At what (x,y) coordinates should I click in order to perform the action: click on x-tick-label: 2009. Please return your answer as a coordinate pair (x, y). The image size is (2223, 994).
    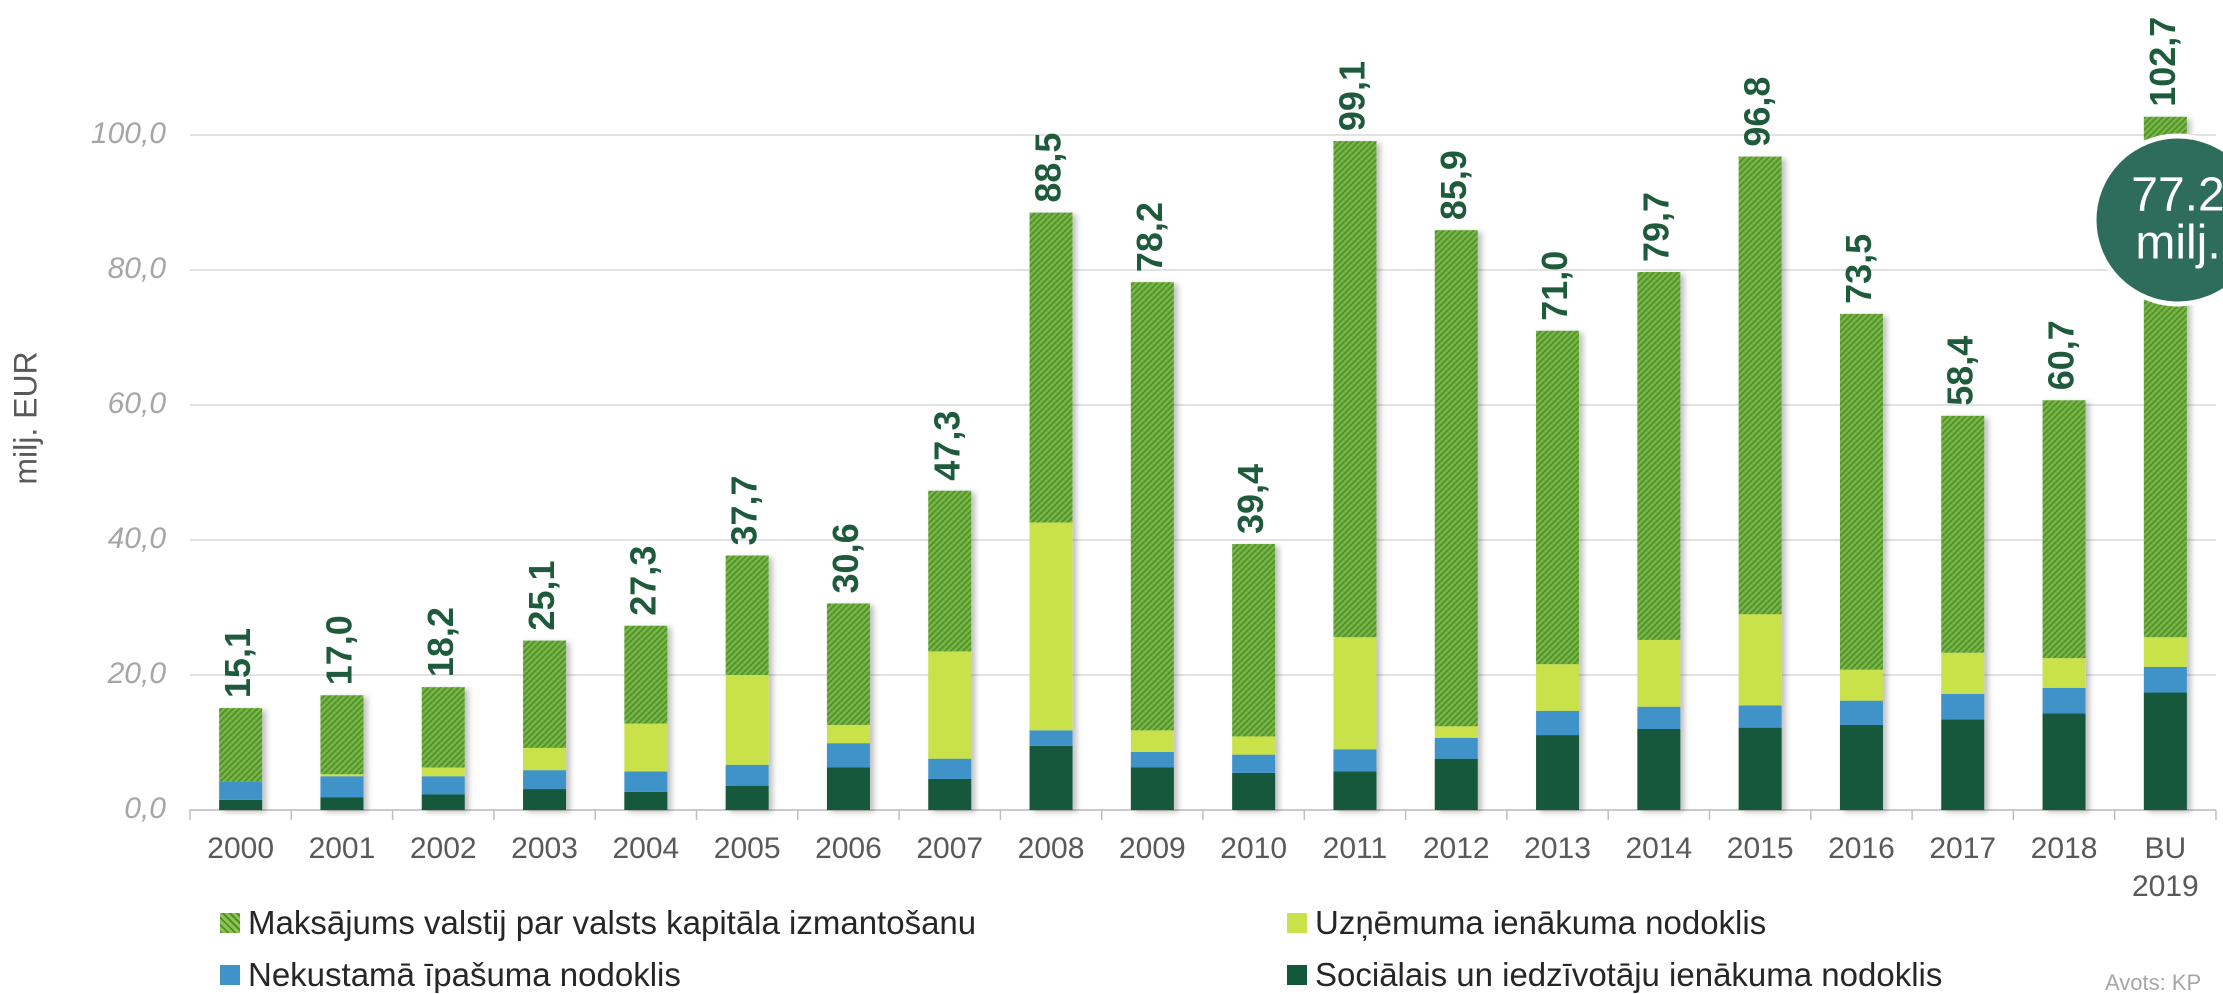
    Looking at the image, I should click on (1152, 848).